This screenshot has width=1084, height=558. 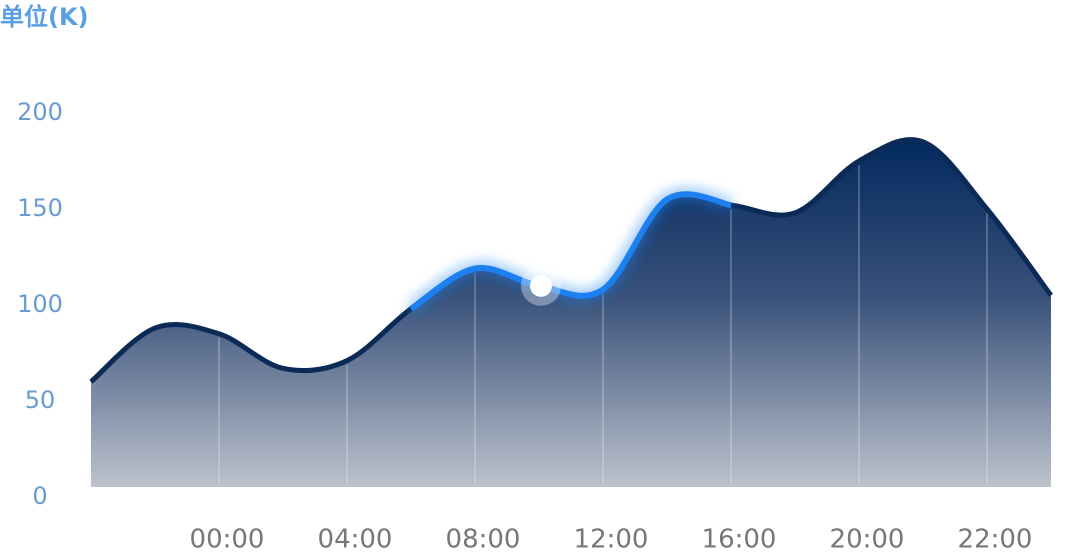 I want to click on x-tick-label: 22:00, so click(x=995, y=540).